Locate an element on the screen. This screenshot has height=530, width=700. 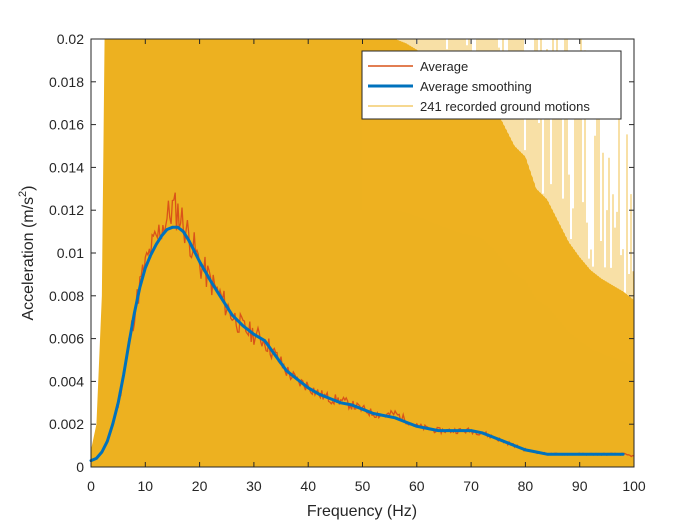
y-axis-label-close: ) is located at coordinates (28, 187).